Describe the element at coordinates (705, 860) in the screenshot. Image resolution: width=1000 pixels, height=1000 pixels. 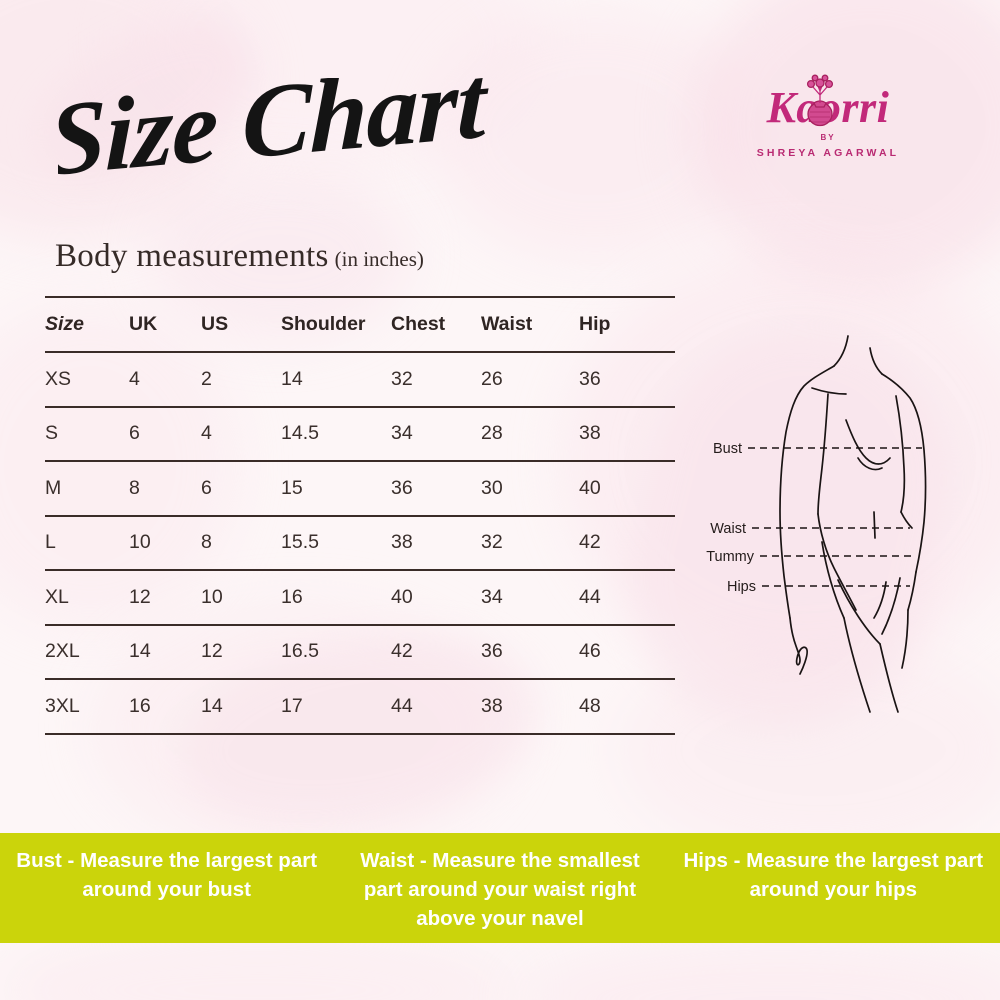
I see `instruction-hips-term: Hips` at that location.